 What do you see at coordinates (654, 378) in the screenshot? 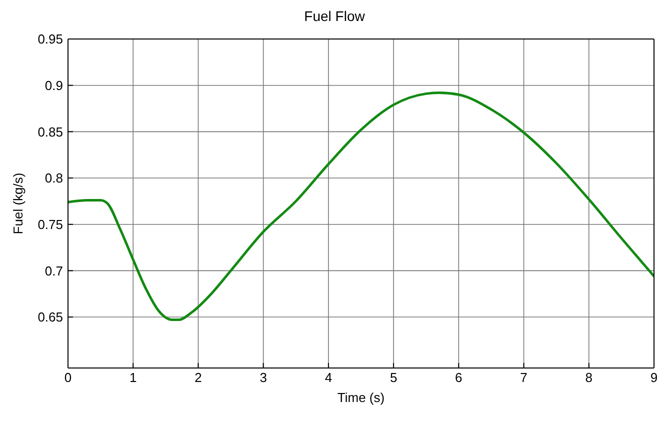
I see `x-tick-label: 9` at bounding box center [654, 378].